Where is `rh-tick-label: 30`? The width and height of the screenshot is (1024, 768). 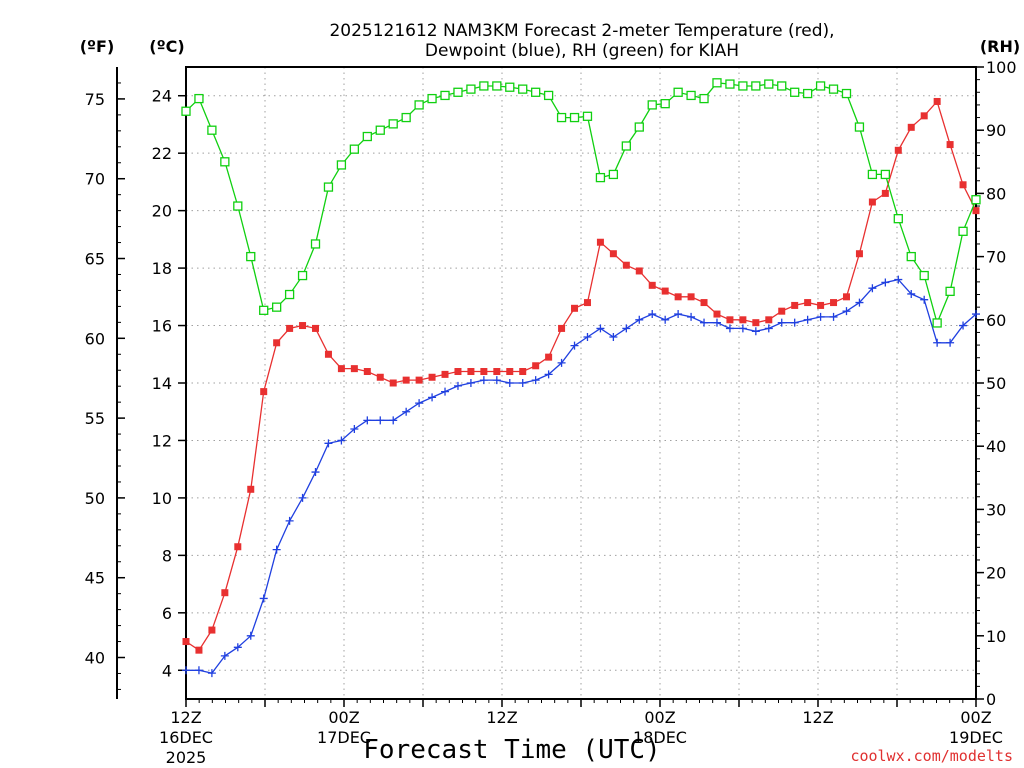 rh-tick-label: 30 is located at coordinates (996, 509).